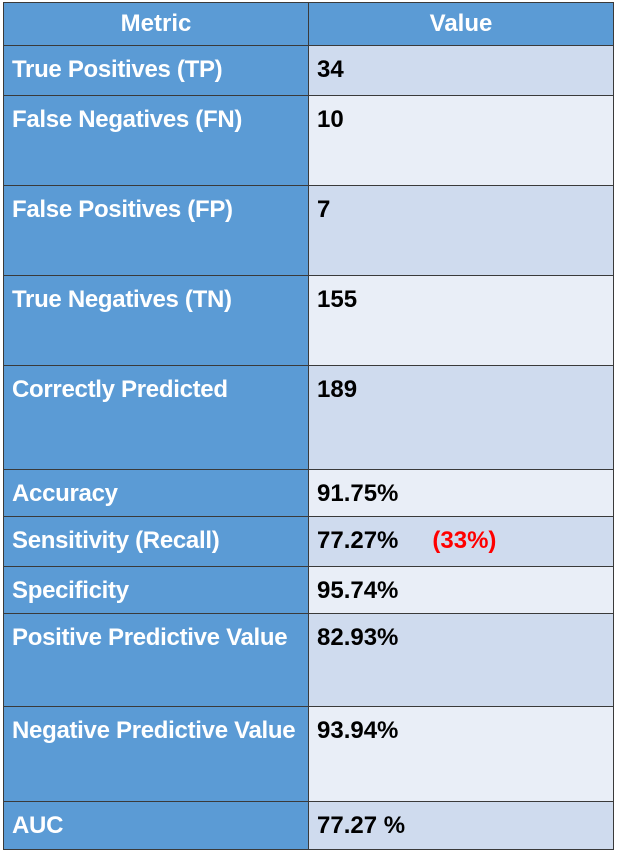 The height and width of the screenshot is (850, 618). What do you see at coordinates (156, 825) in the screenshot?
I see `metric-cell: AUC` at bounding box center [156, 825].